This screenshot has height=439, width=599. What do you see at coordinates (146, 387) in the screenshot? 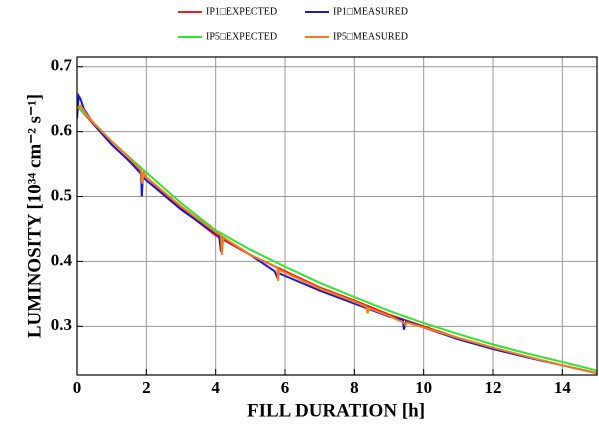
I see `x-tick-label: 2` at bounding box center [146, 387].